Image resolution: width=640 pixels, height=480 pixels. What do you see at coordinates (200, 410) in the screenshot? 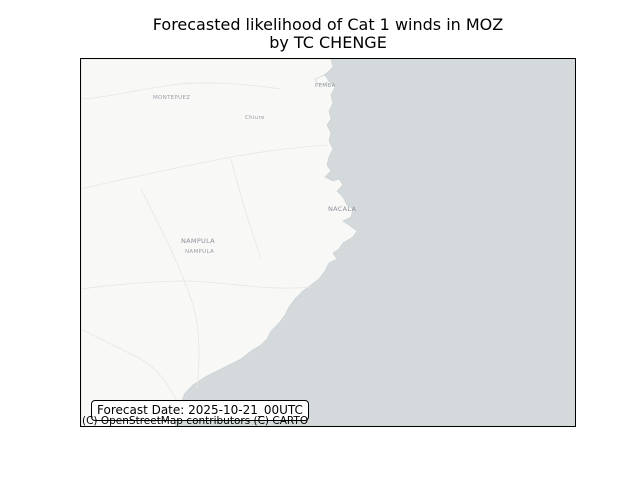
I see `forecast-date-box: Forecast Date: 2025-10-21_00UTC` at bounding box center [200, 410].